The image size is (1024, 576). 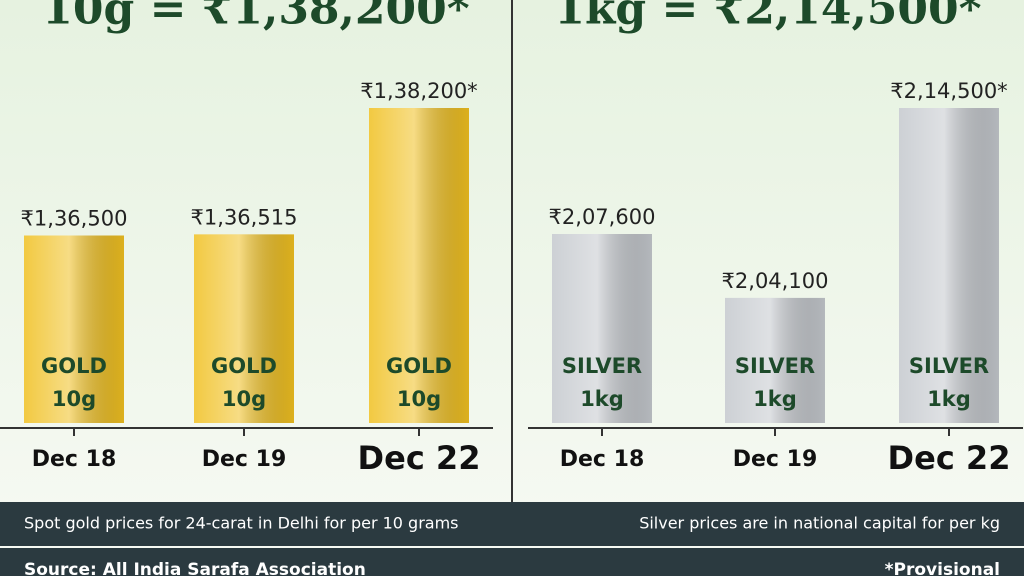 What do you see at coordinates (602, 217) in the screenshot?
I see `value-label: ₹2,07,600` at bounding box center [602, 217].